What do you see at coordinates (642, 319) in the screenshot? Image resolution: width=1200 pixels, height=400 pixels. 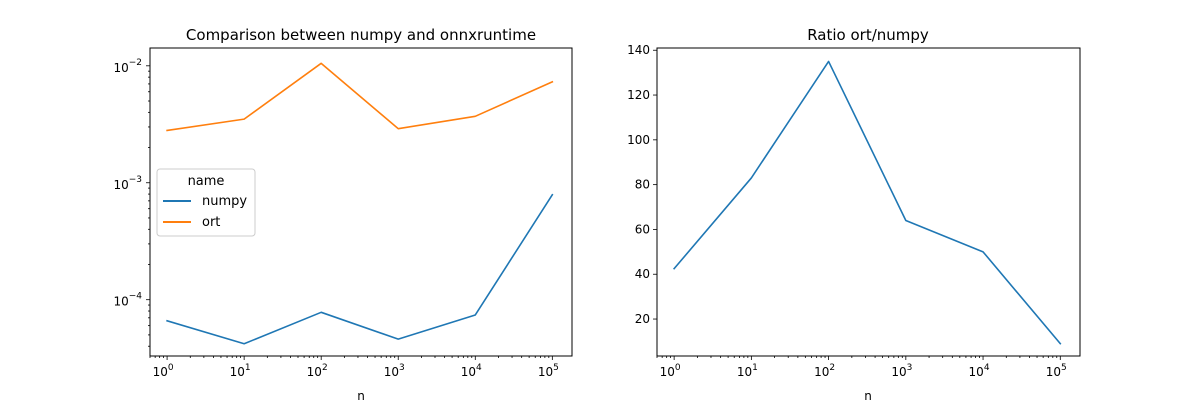 I see `y-tick-label: 20` at bounding box center [642, 319].